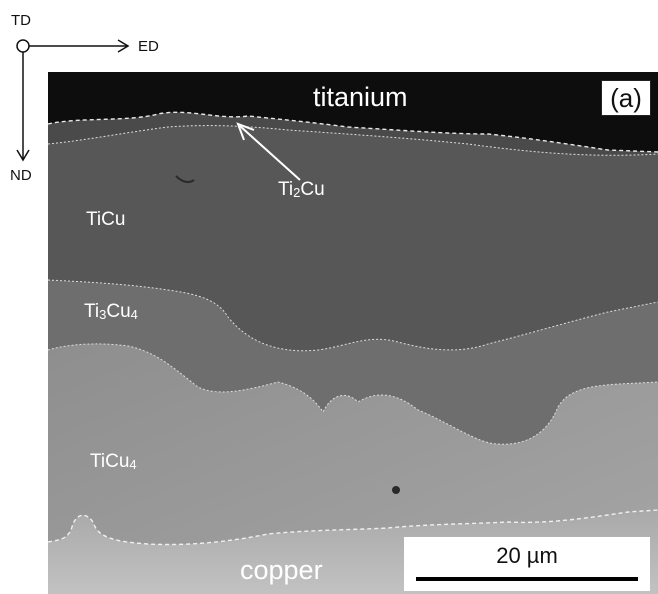 This screenshot has width=658, height=594. I want to click on ti2cu-pointer-line, so click(270, 153).